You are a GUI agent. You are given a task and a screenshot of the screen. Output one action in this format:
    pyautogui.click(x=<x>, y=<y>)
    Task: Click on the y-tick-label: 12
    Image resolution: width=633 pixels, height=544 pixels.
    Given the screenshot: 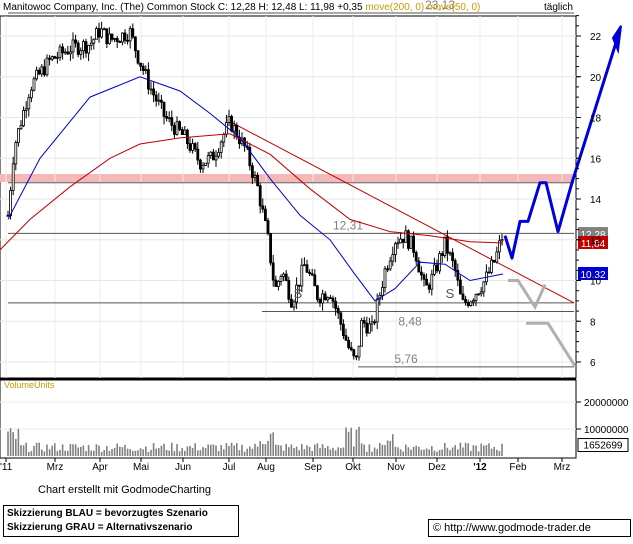 What is the action you would take?
    pyautogui.click(x=596, y=241)
    